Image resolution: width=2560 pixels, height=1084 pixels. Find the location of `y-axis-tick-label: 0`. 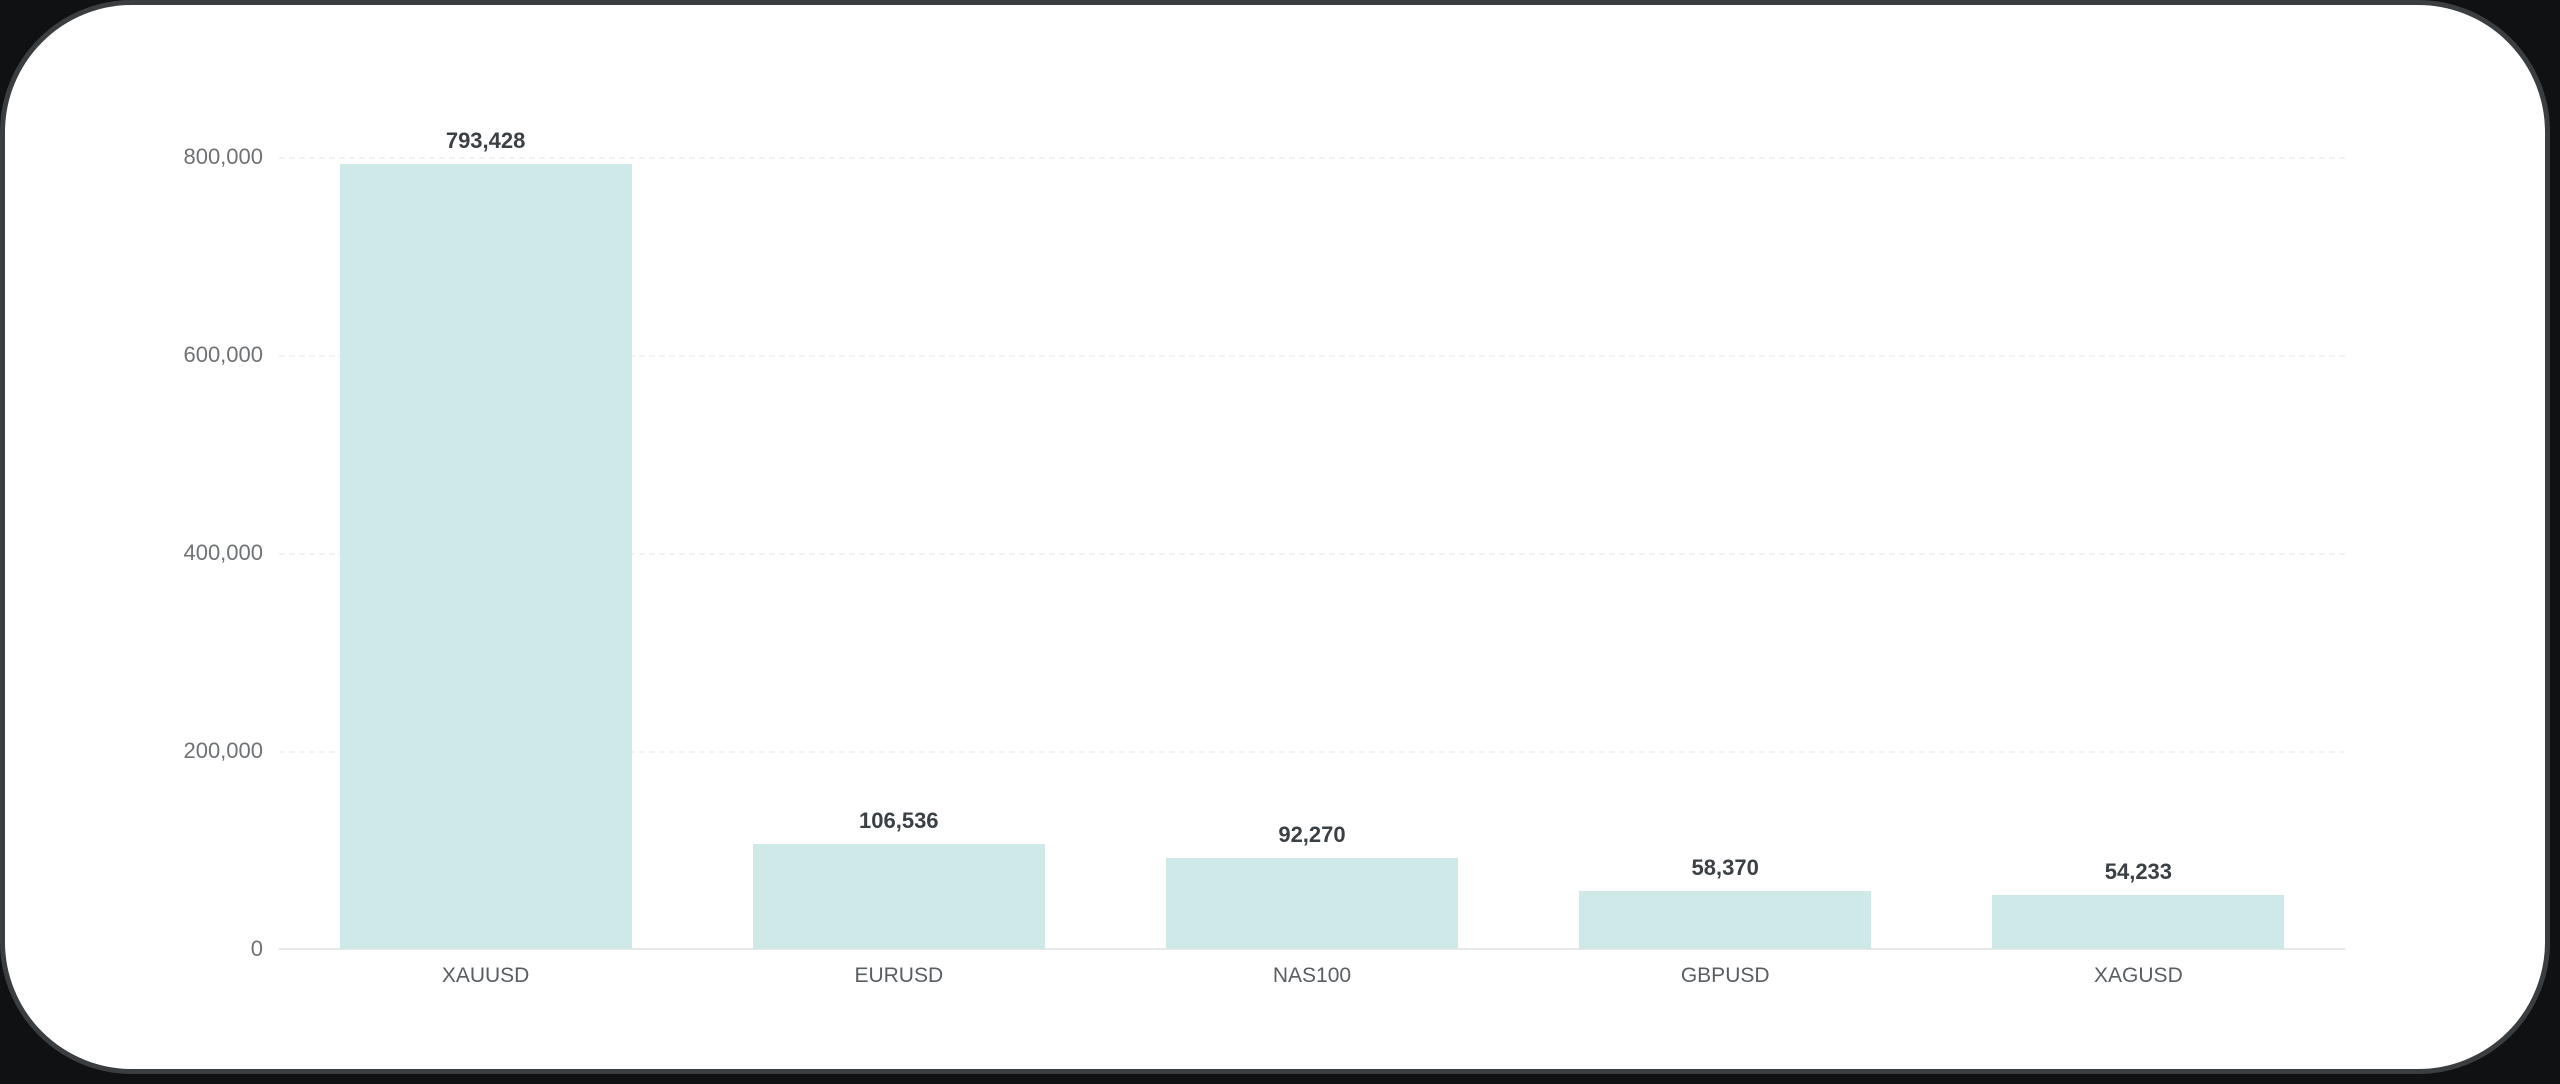

y-axis-tick-label: 0 is located at coordinates (256, 948).